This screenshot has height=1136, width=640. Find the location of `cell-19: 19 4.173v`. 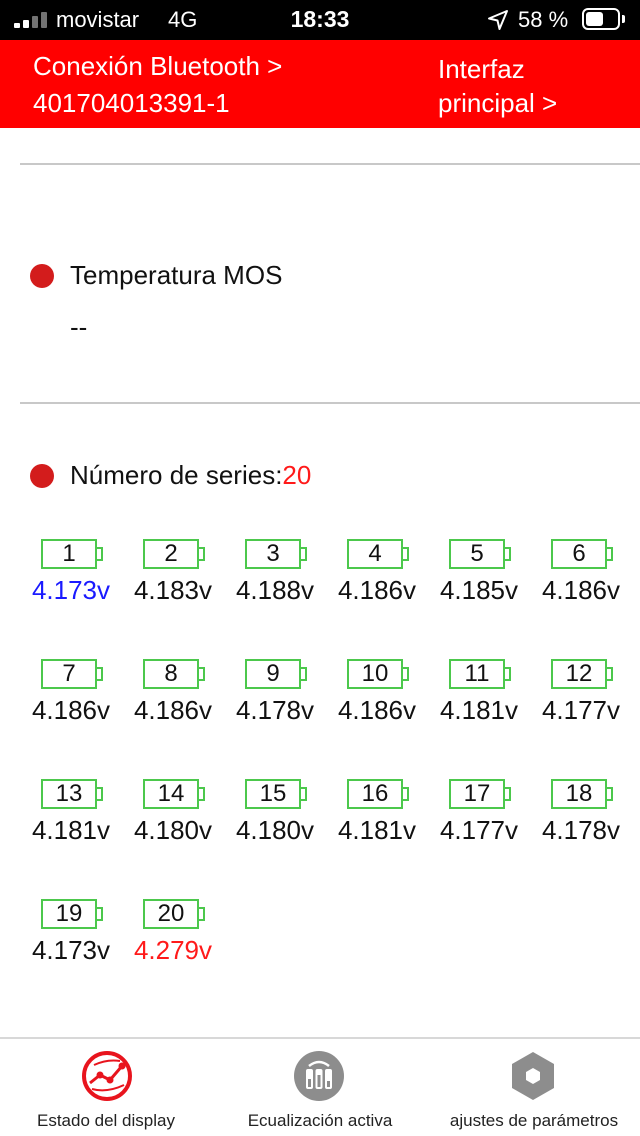

cell-19: 19 4.173v is located at coordinates (71, 935).